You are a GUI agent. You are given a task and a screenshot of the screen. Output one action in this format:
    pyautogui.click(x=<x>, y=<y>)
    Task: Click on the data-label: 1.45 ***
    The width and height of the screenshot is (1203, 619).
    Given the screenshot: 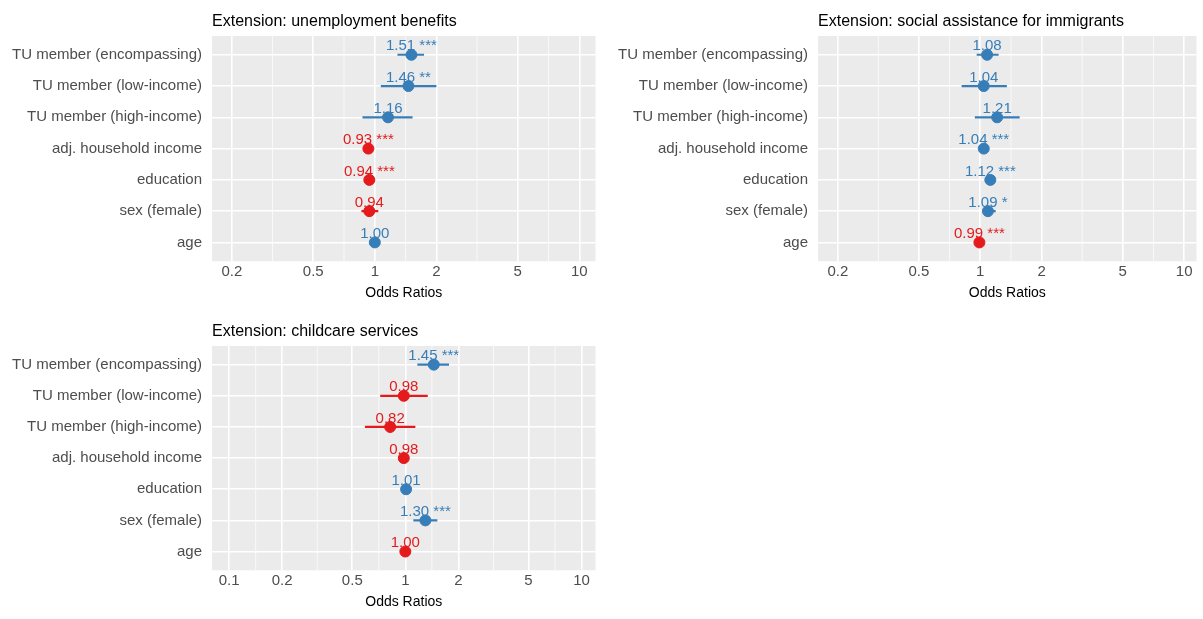 What is the action you would take?
    pyautogui.click(x=434, y=355)
    